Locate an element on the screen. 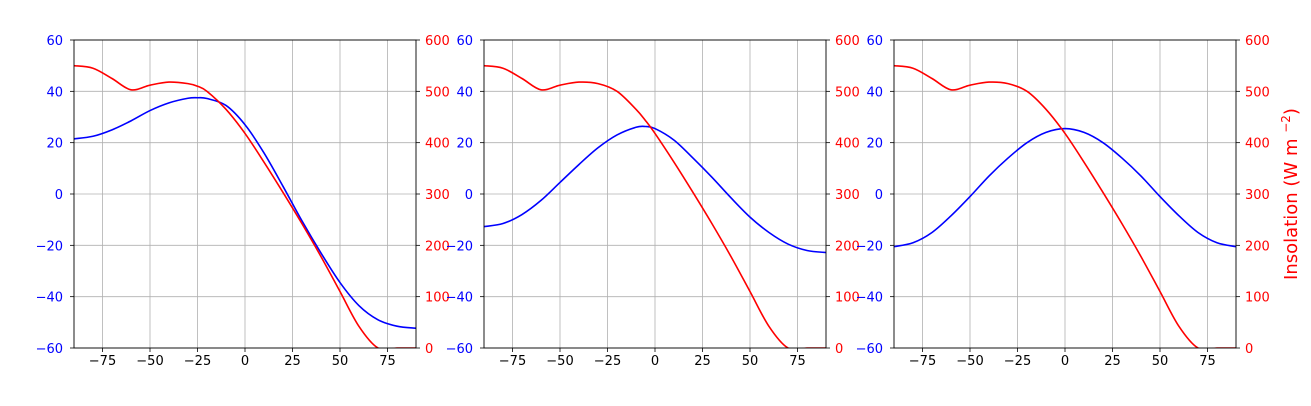 This screenshot has height=406, width=1311. y2-axis-label: Insolation (W m −2) is located at coordinates (1290, 194).